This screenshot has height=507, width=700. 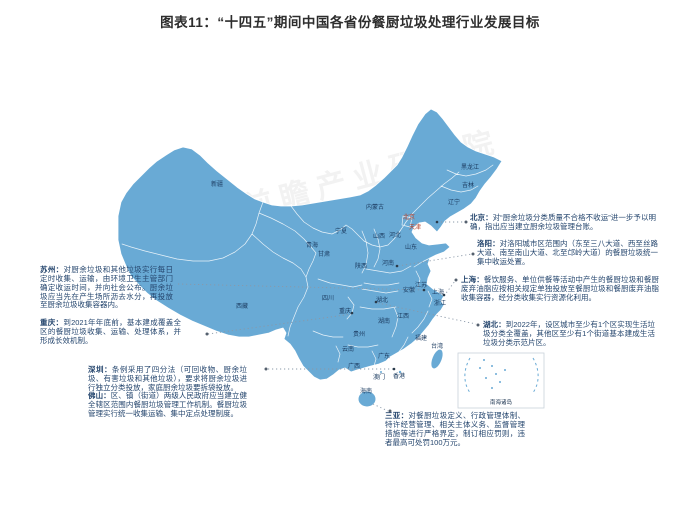 What do you see at coordinates (328, 298) in the screenshot?
I see `province-label-四川: 四川` at bounding box center [328, 298].